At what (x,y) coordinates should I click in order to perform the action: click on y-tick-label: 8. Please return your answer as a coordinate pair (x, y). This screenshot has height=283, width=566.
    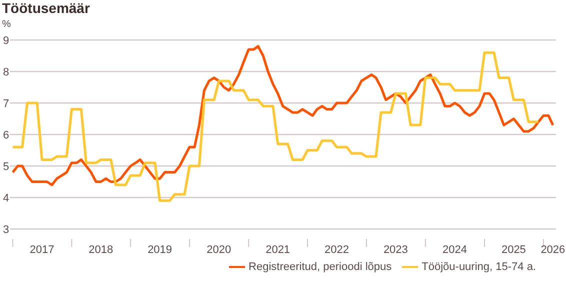
    Looking at the image, I should click on (6, 72).